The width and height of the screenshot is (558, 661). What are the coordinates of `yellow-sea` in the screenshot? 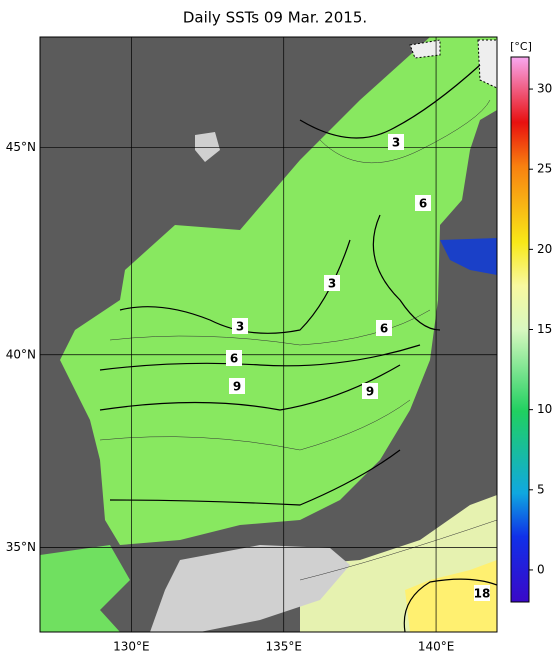 It's located at (85, 588).